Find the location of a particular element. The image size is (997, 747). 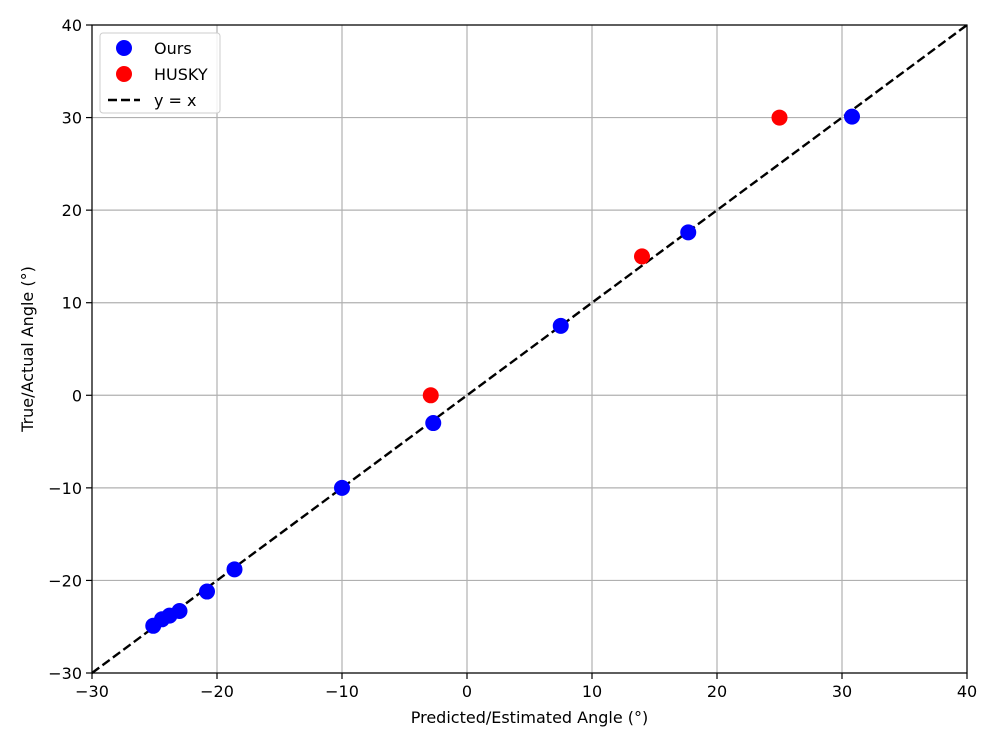

x-tick-label: −20 is located at coordinates (217, 691).